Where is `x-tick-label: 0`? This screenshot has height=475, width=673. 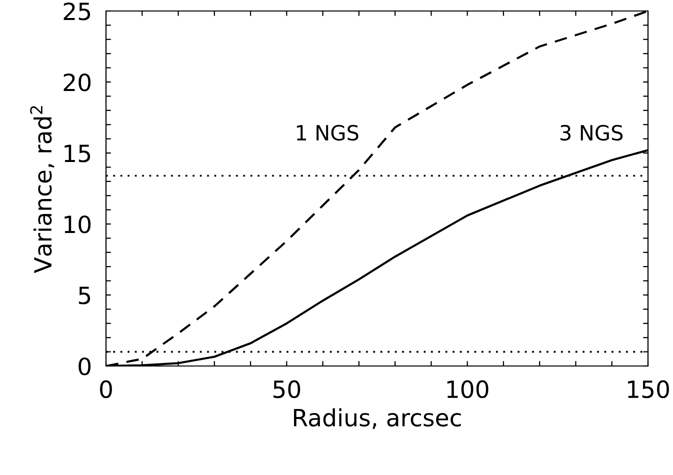 x-tick-label: 0 is located at coordinates (106, 389).